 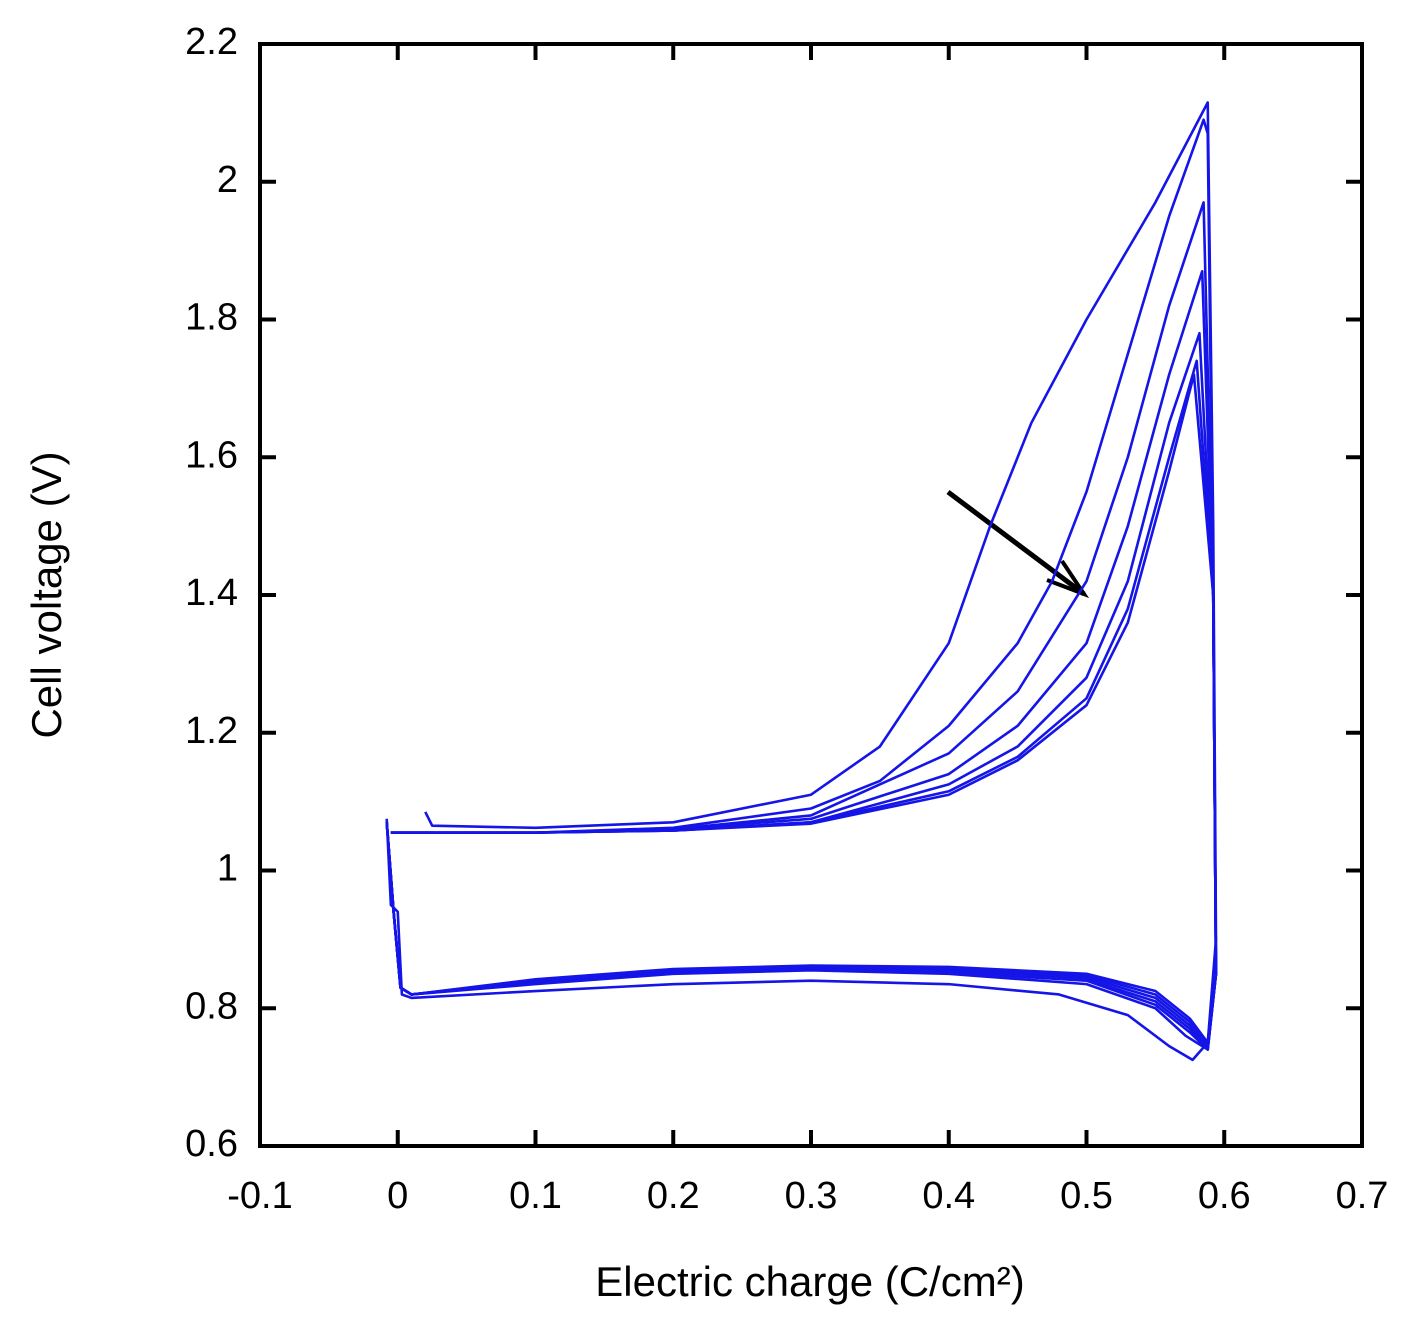 I want to click on y-tick-label: 1, so click(x=227, y=869).